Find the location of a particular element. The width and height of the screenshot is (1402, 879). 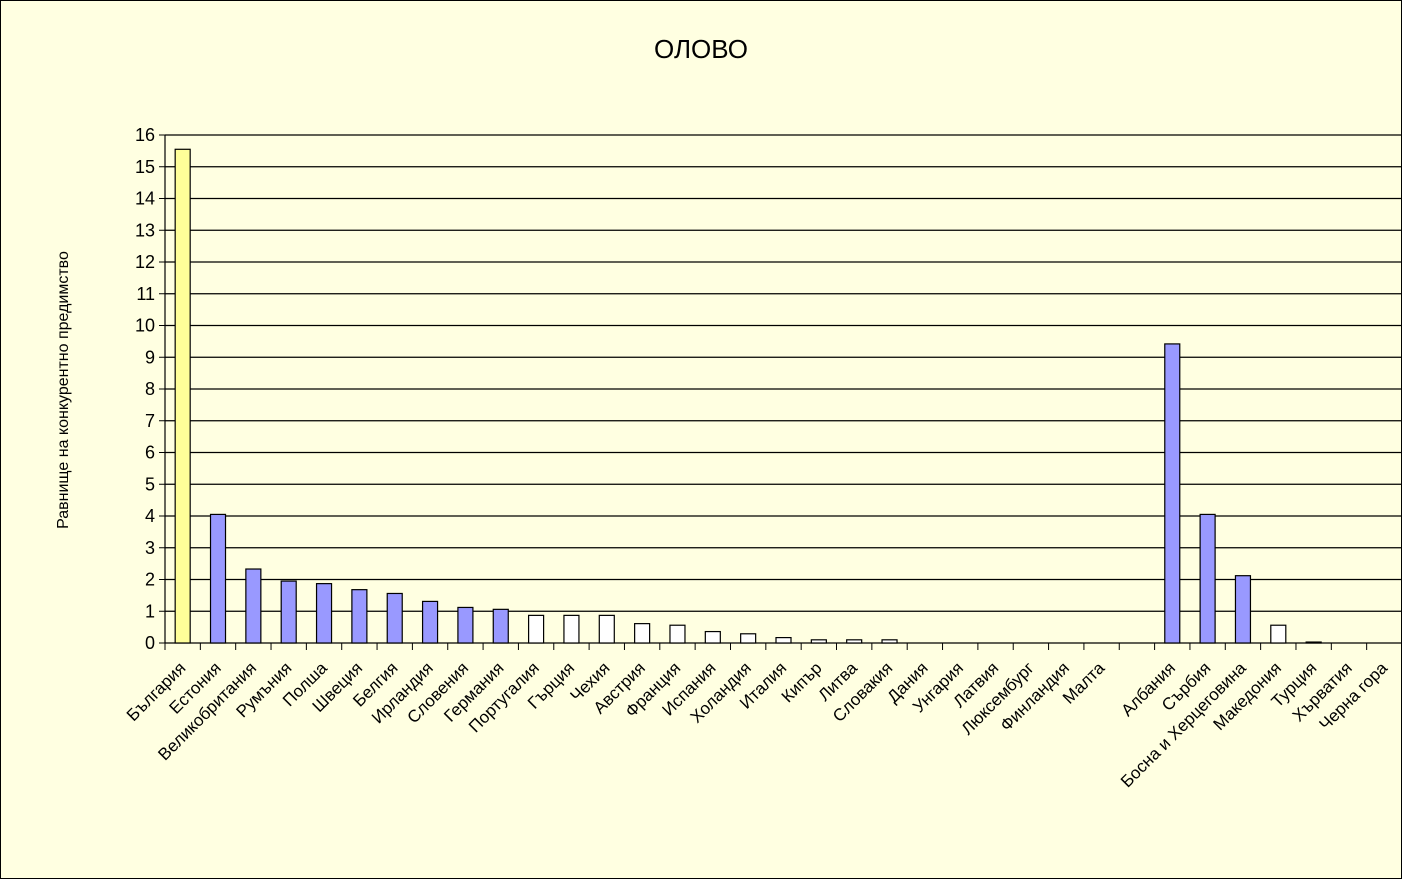

y-tick-label: 10 is located at coordinates (145, 326).